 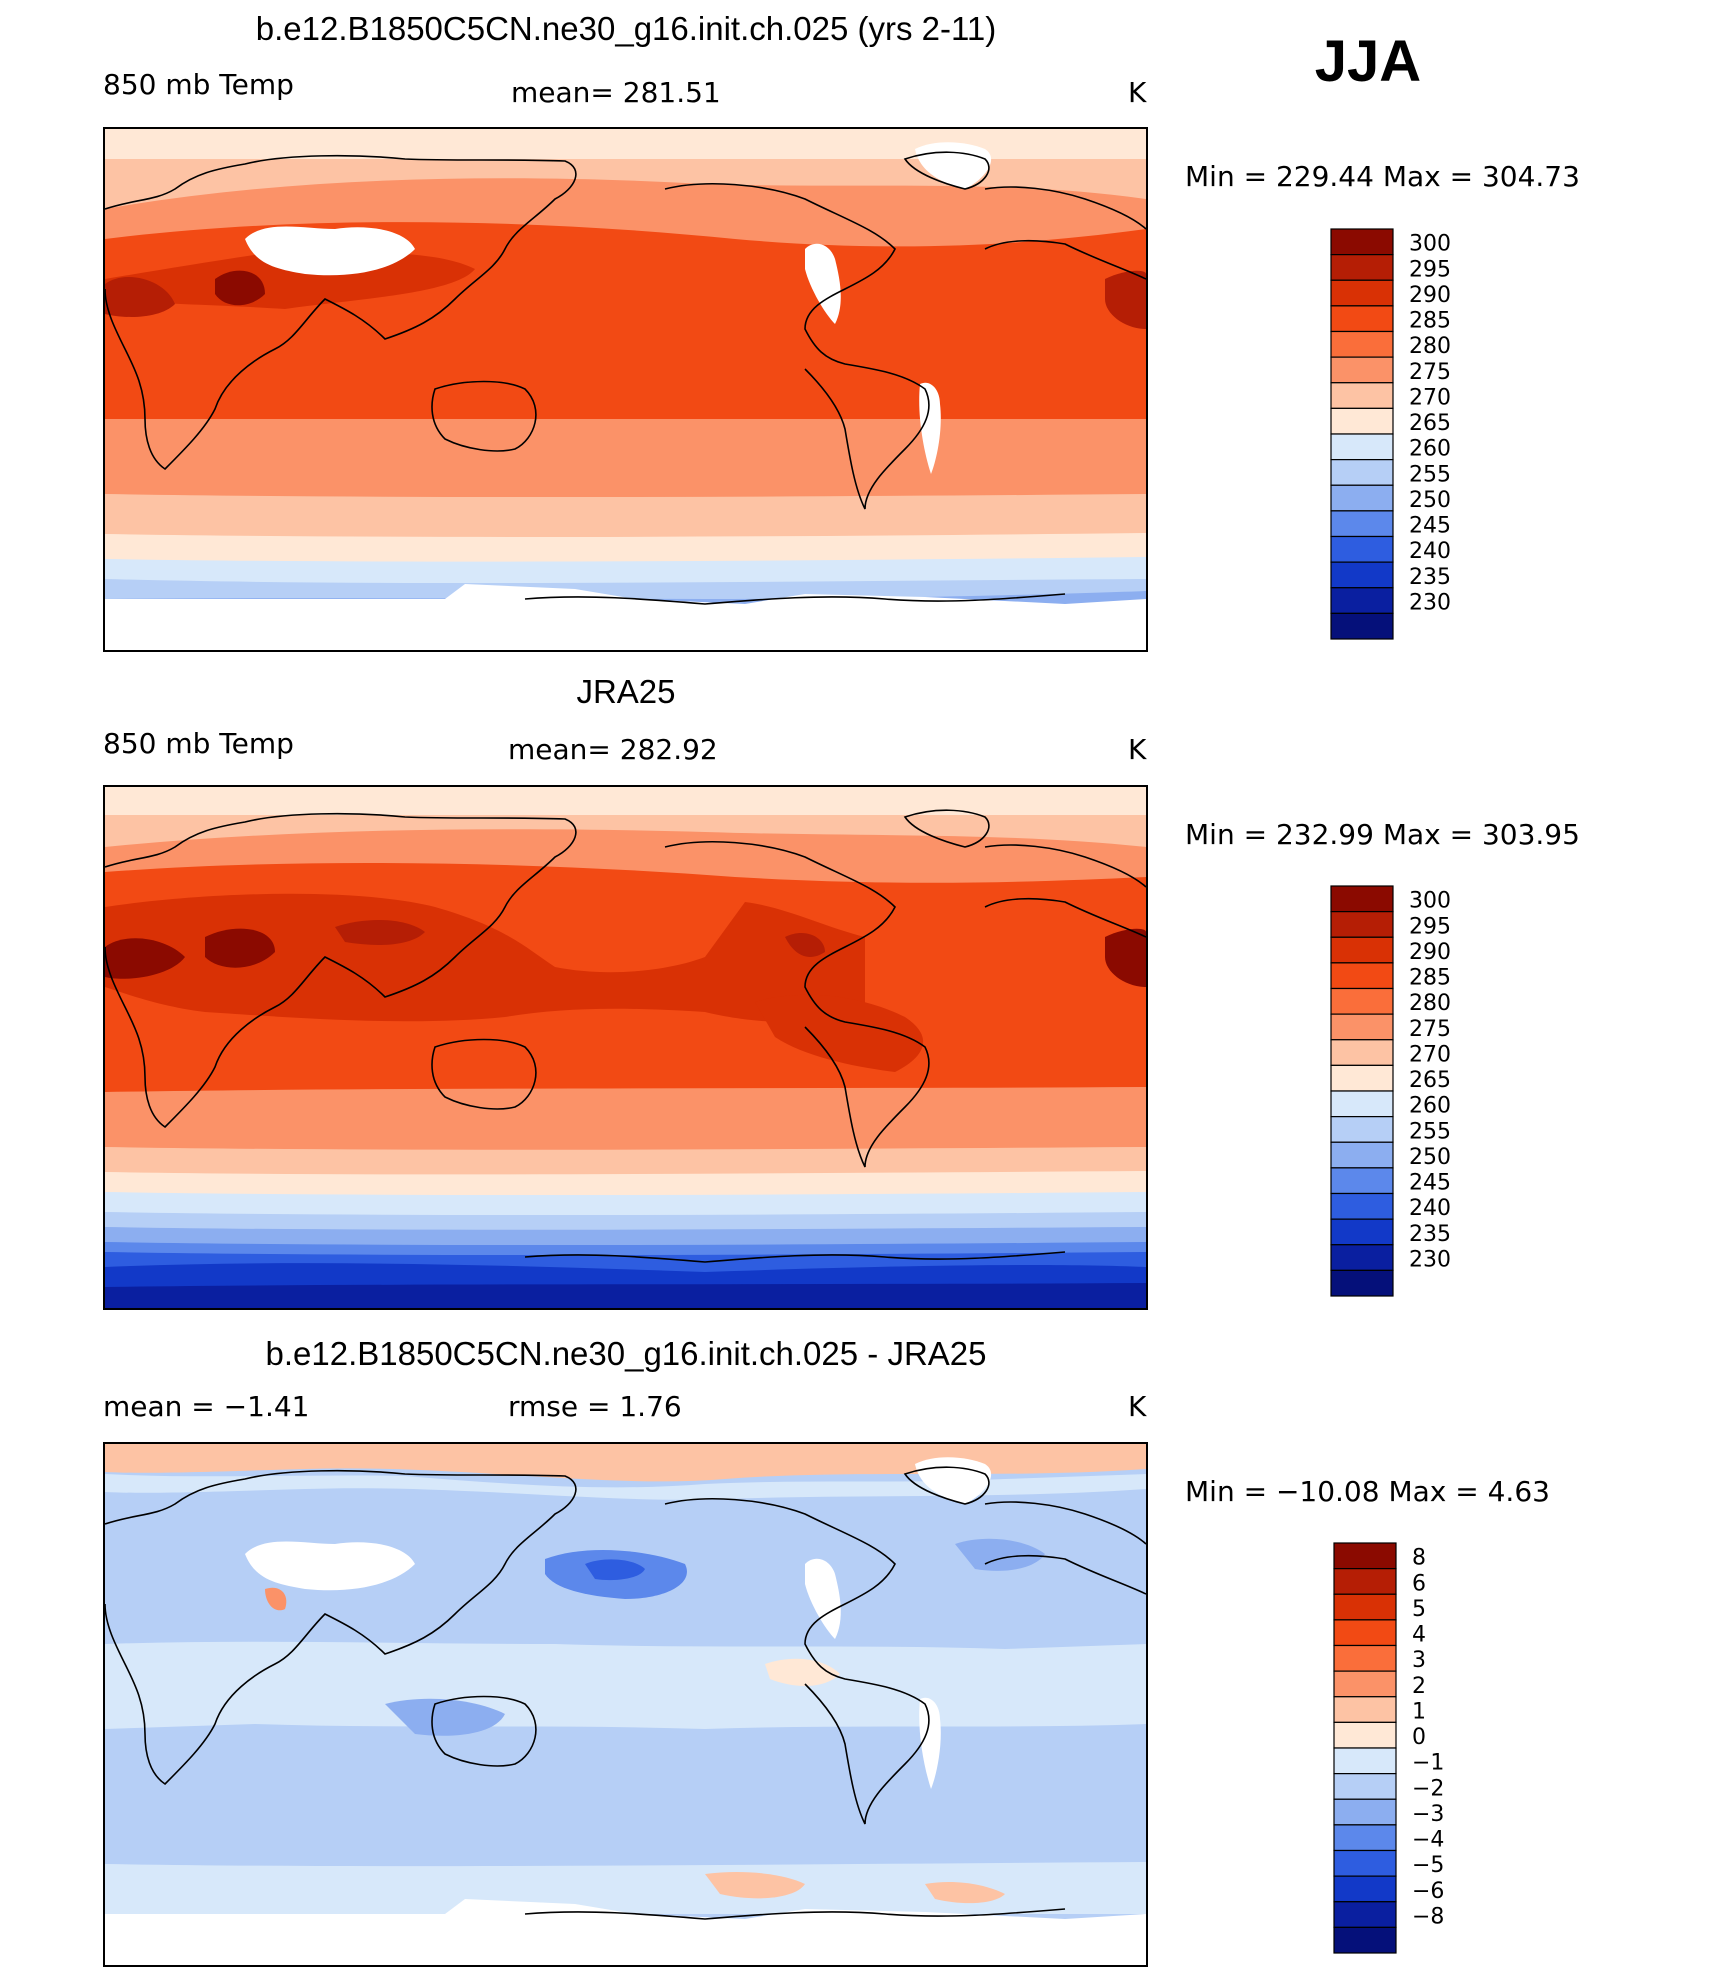 I want to click on colorbar-tick-label: −3, so click(x=1428, y=1814).